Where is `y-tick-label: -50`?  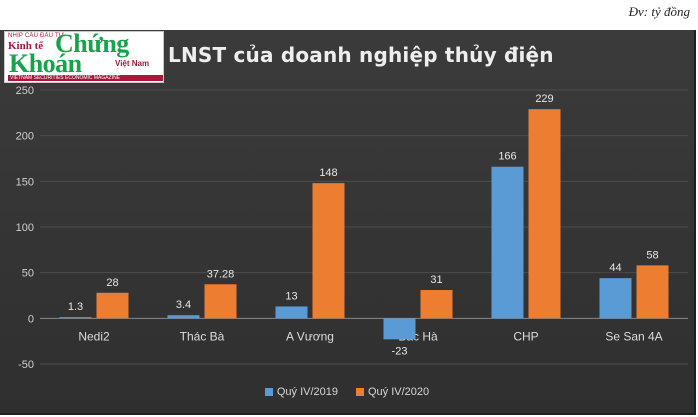
y-tick-label: -50 is located at coordinates (26, 365).